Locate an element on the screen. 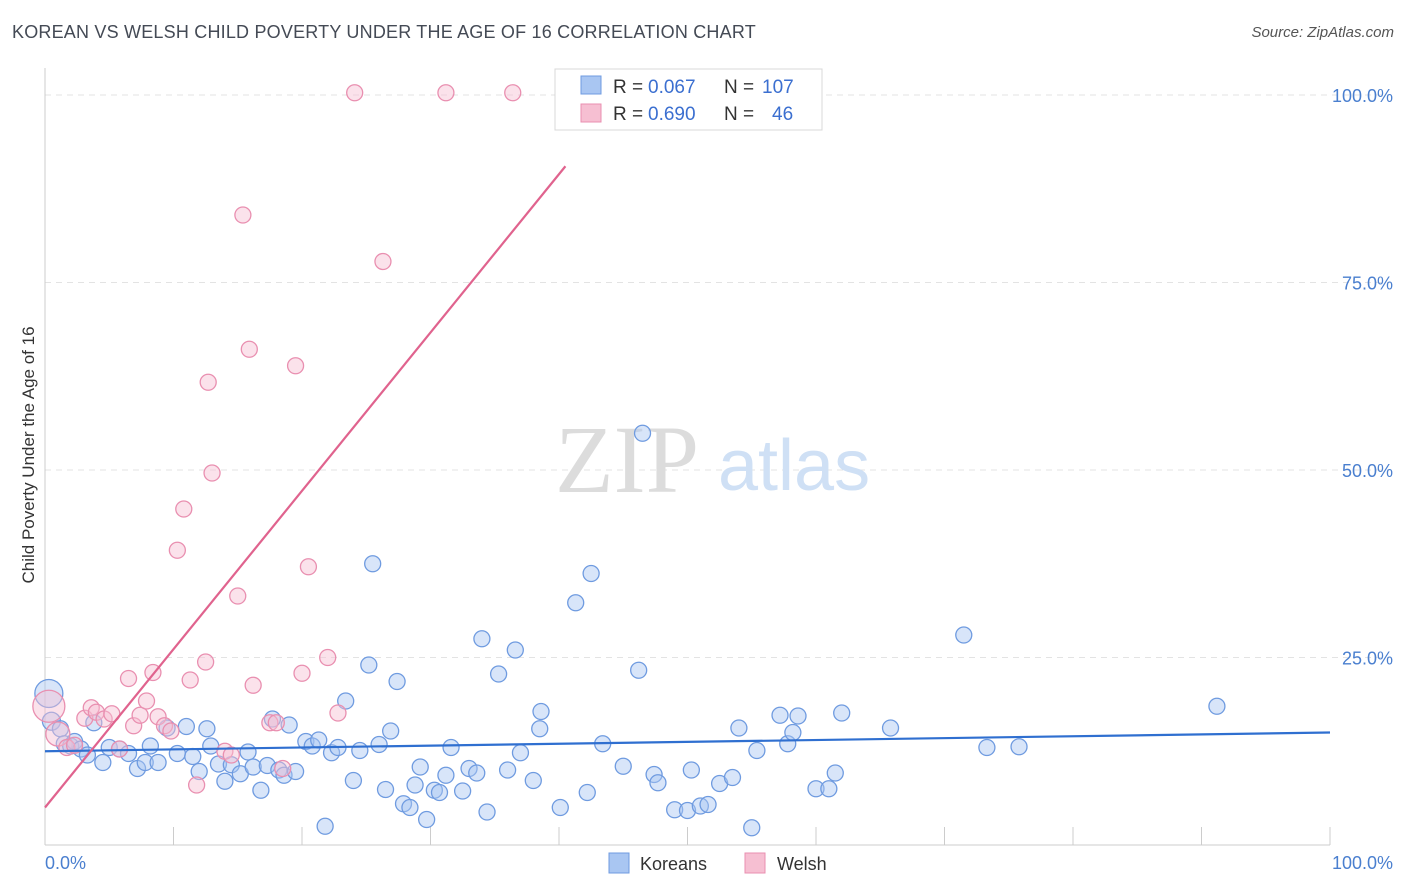 This screenshot has width=1406, height=892. y-tick-label-3: 100.0% is located at coordinates (1362, 96).